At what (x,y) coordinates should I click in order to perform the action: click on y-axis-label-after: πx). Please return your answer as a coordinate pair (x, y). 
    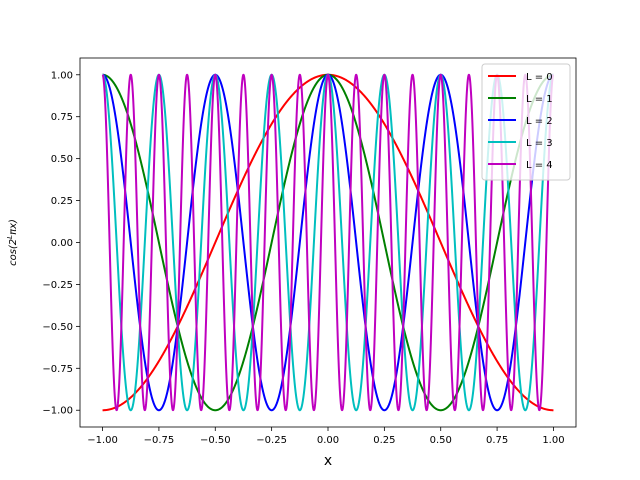
    Looking at the image, I should click on (13, 227).